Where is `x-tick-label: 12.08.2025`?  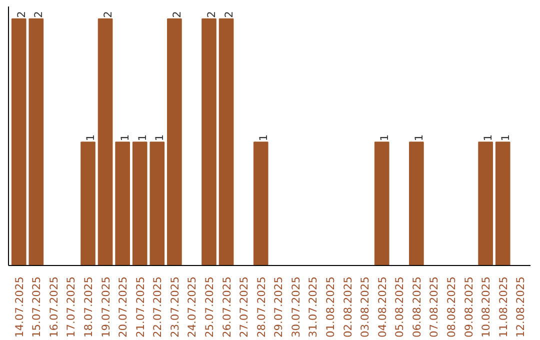
x-tick-label: 12.08.2025 is located at coordinates (521, 307).